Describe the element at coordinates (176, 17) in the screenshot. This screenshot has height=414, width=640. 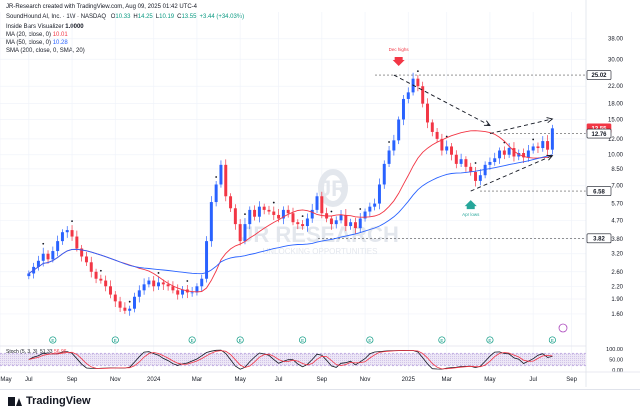
I see `ohlc-values: O10.33 H14.25 L10.19 C13.55 +3.44 (+34.03%)` at that location.